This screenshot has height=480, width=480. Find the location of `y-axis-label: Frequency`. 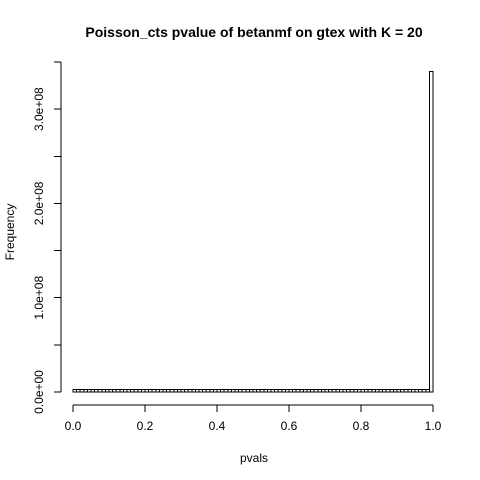

y-axis-label: Frequency is located at coordinates (10, 232).